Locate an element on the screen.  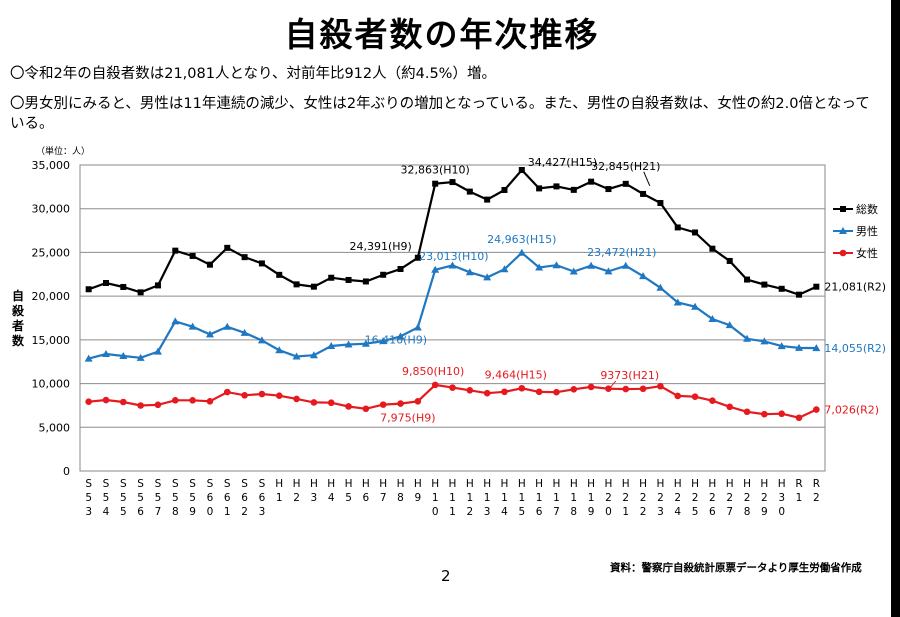
source-note: 資料：警察庁自殺統計原票データより厚生労働省作成 is located at coordinates (736, 568).